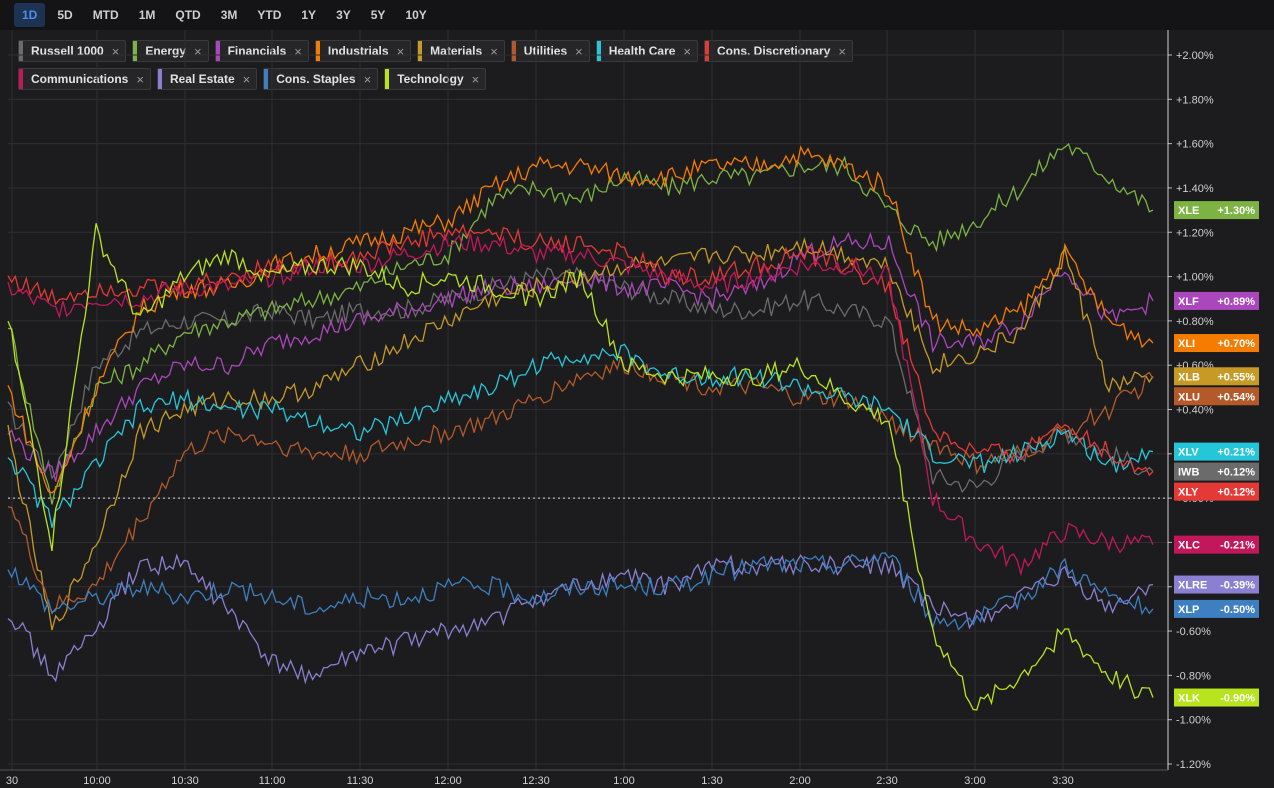 Image resolution: width=1274 pixels, height=788 pixels. What do you see at coordinates (1195, 278) in the screenshot?
I see `y-tick-label: +1.00%` at bounding box center [1195, 278].